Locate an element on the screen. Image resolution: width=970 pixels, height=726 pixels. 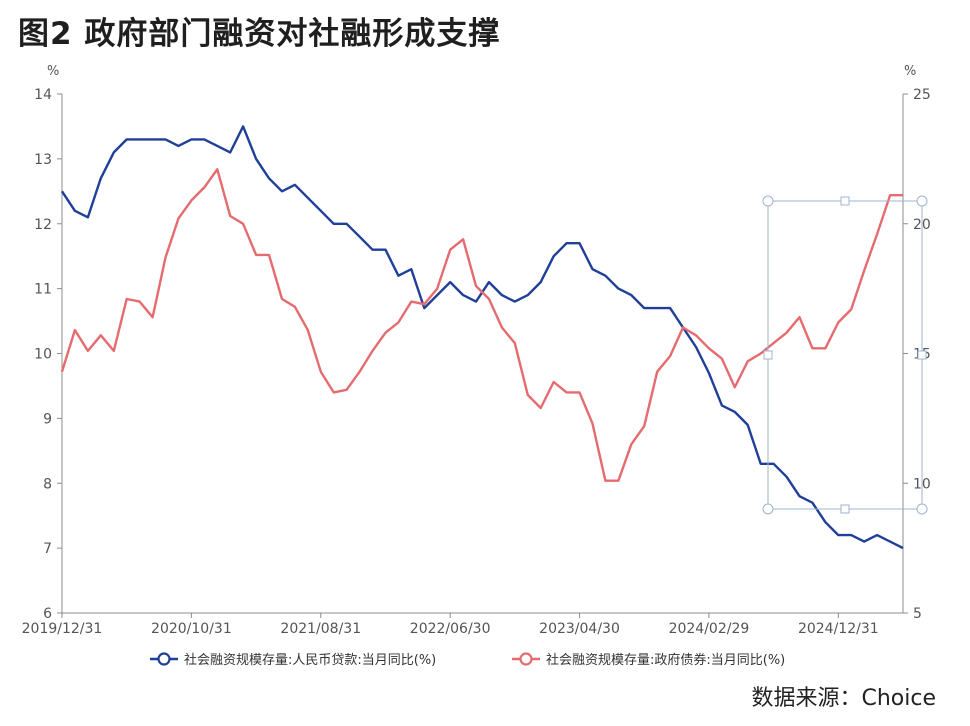
selection-rect is located at coordinates (845, 355).